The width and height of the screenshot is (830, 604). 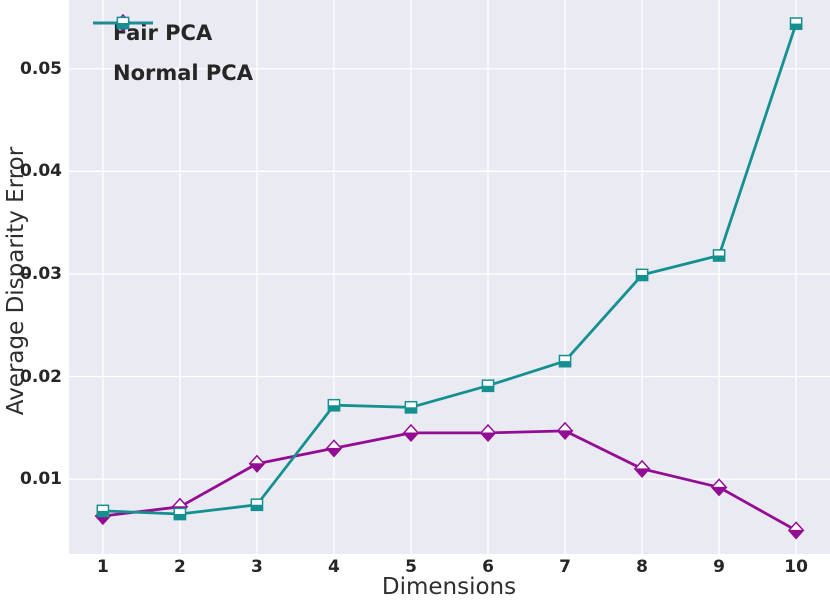 What do you see at coordinates (642, 567) in the screenshot?
I see `x-tick-label: 8` at bounding box center [642, 567].